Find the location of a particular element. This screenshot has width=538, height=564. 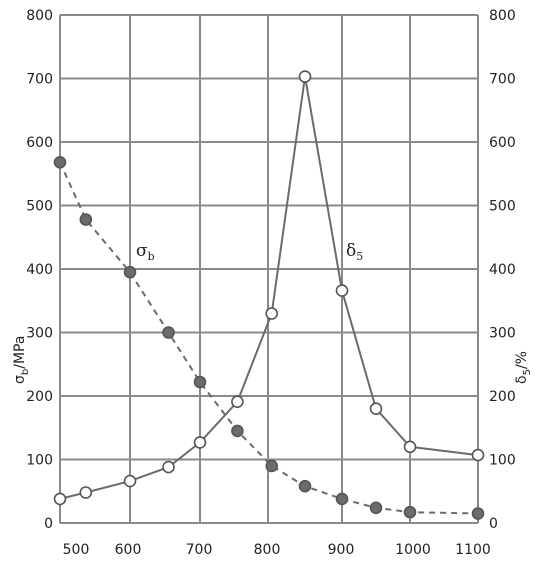

x-axis-ticks: 500 600 700 800 900 1000 1100 is located at coordinates (277, 550).